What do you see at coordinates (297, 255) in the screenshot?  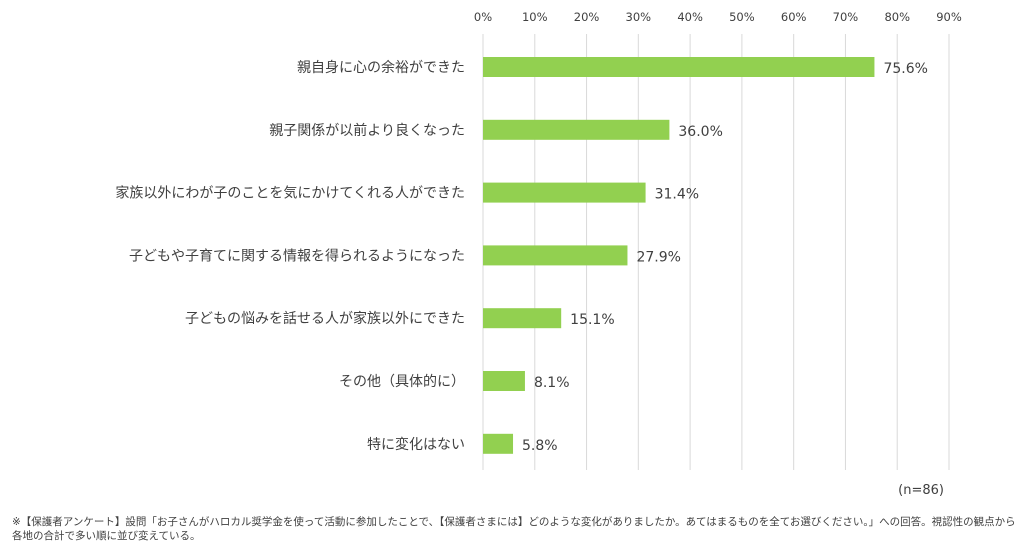 I see `category-label: 子どもや子育てに関する情報を得られるようになった` at bounding box center [297, 255].